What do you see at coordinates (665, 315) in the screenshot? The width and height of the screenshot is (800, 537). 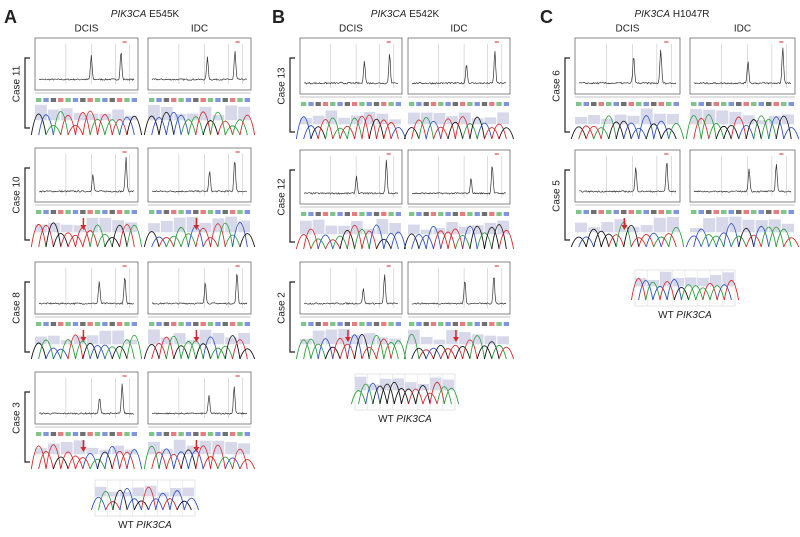 I see `wt-prefix: WT` at bounding box center [665, 315].